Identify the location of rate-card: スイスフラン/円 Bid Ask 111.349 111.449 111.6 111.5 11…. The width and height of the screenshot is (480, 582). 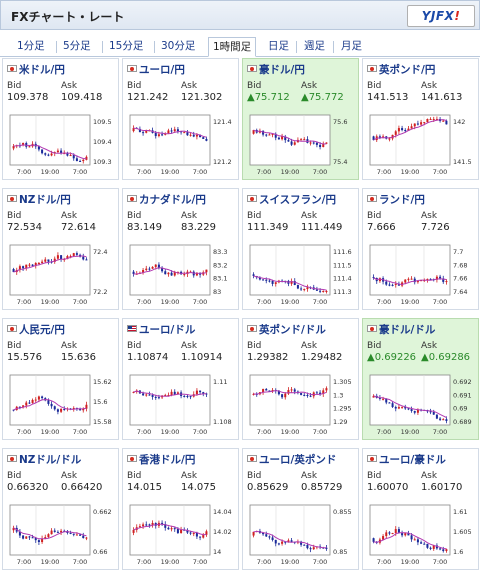
(300, 249).